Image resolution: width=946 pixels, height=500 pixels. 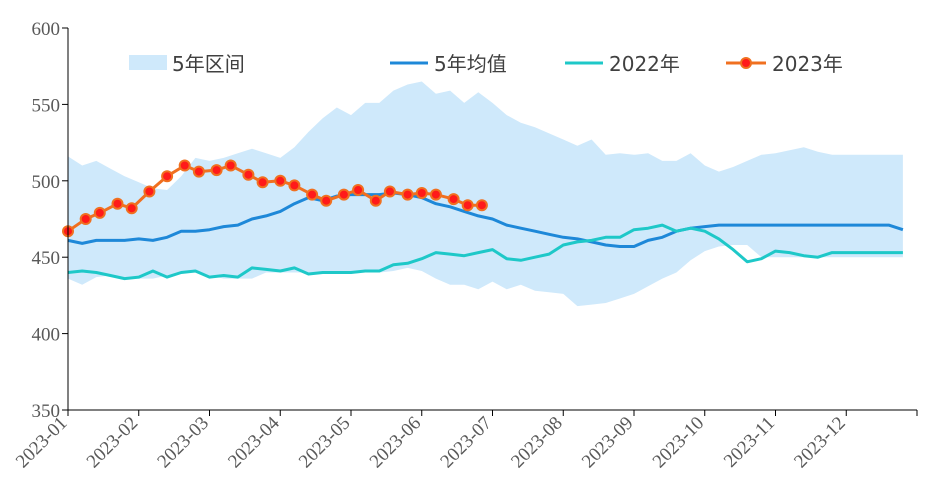 I want to click on x-tick-label: 2023-11, so click(x=749, y=442).